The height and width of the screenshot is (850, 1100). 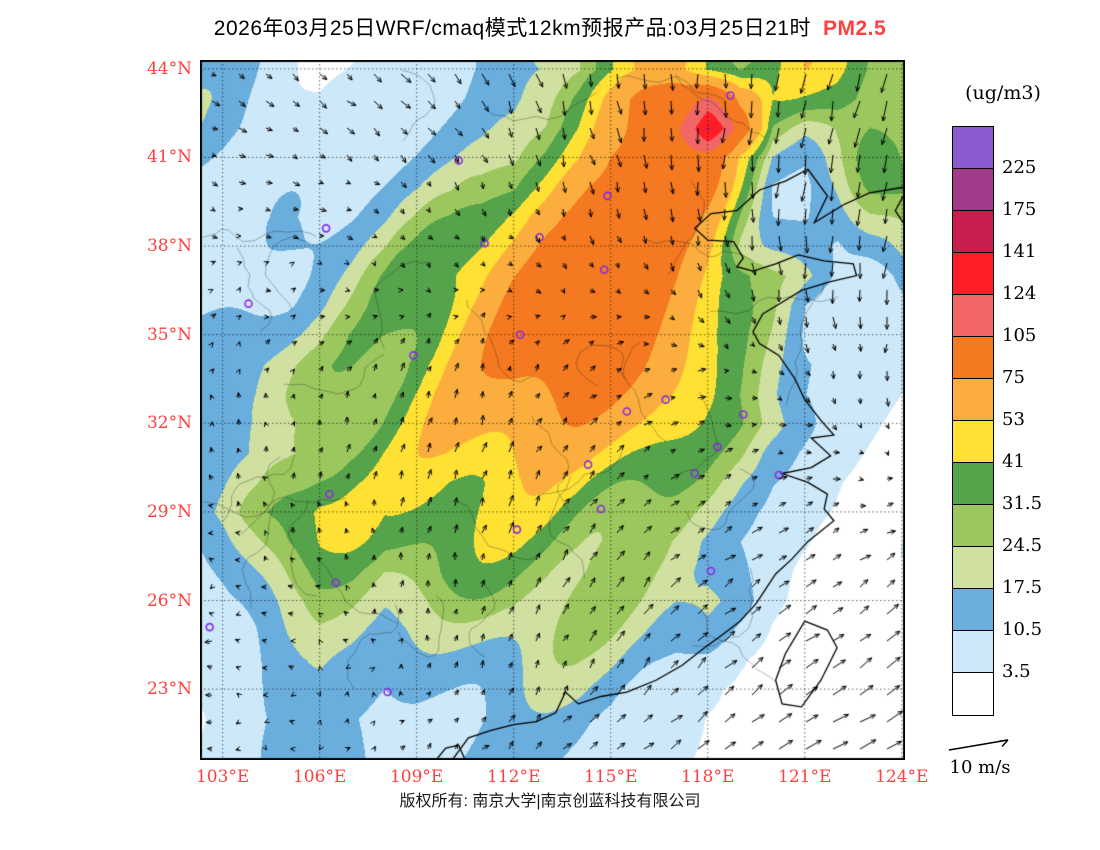 I want to click on lon-tick-label: 106°E, so click(x=319, y=777).